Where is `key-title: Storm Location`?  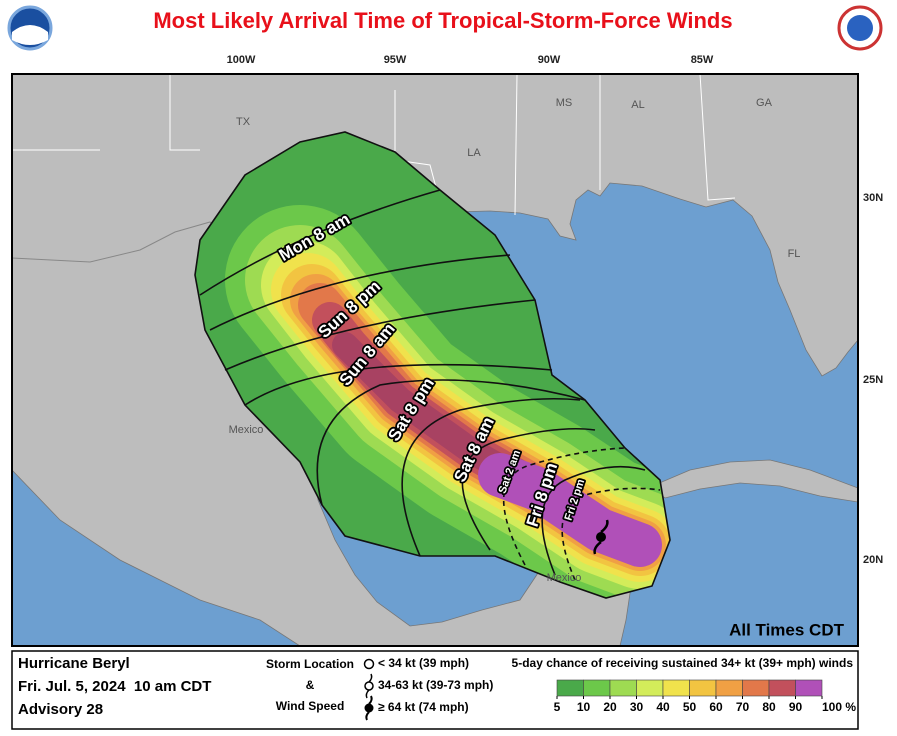
key-title: Storm Location is located at coordinates (310, 664).